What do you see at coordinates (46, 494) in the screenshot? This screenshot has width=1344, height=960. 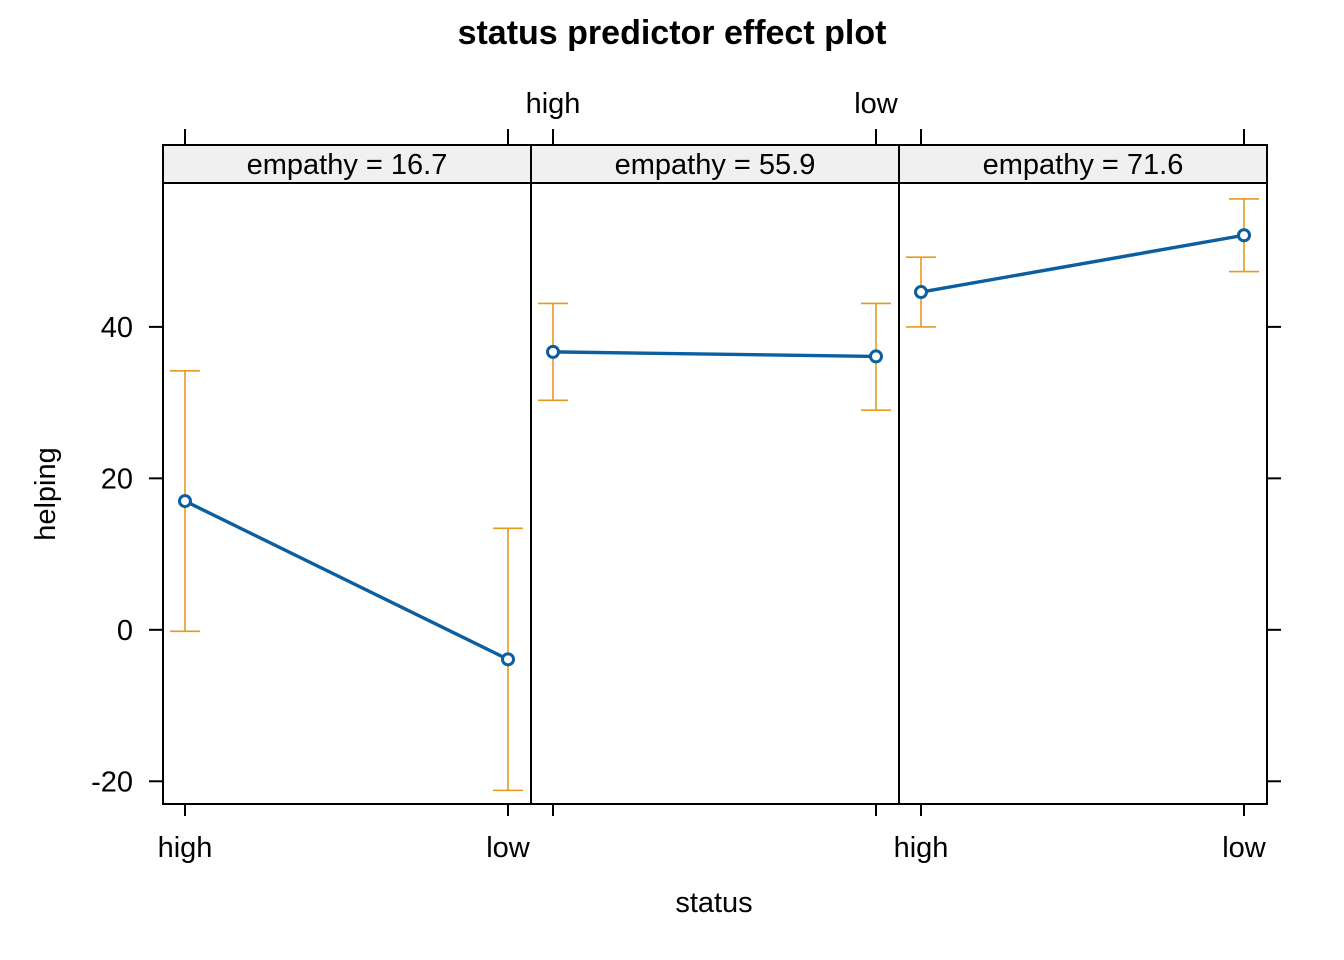 I see `y-axis-title: helping` at bounding box center [46, 494].